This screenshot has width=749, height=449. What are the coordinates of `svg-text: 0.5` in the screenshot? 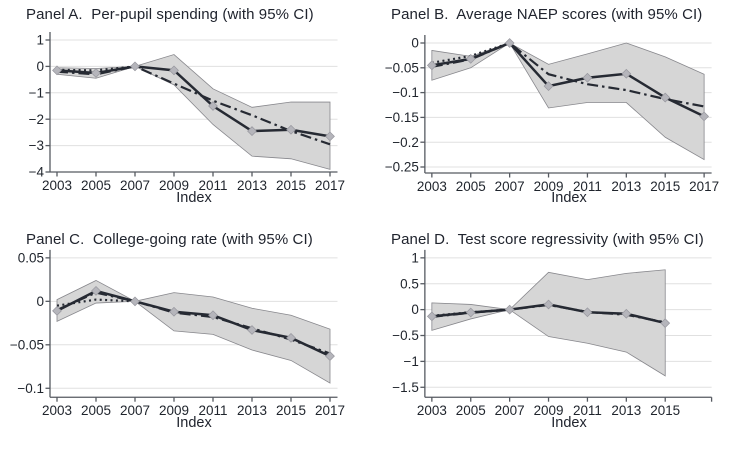 It's located at (409, 283).